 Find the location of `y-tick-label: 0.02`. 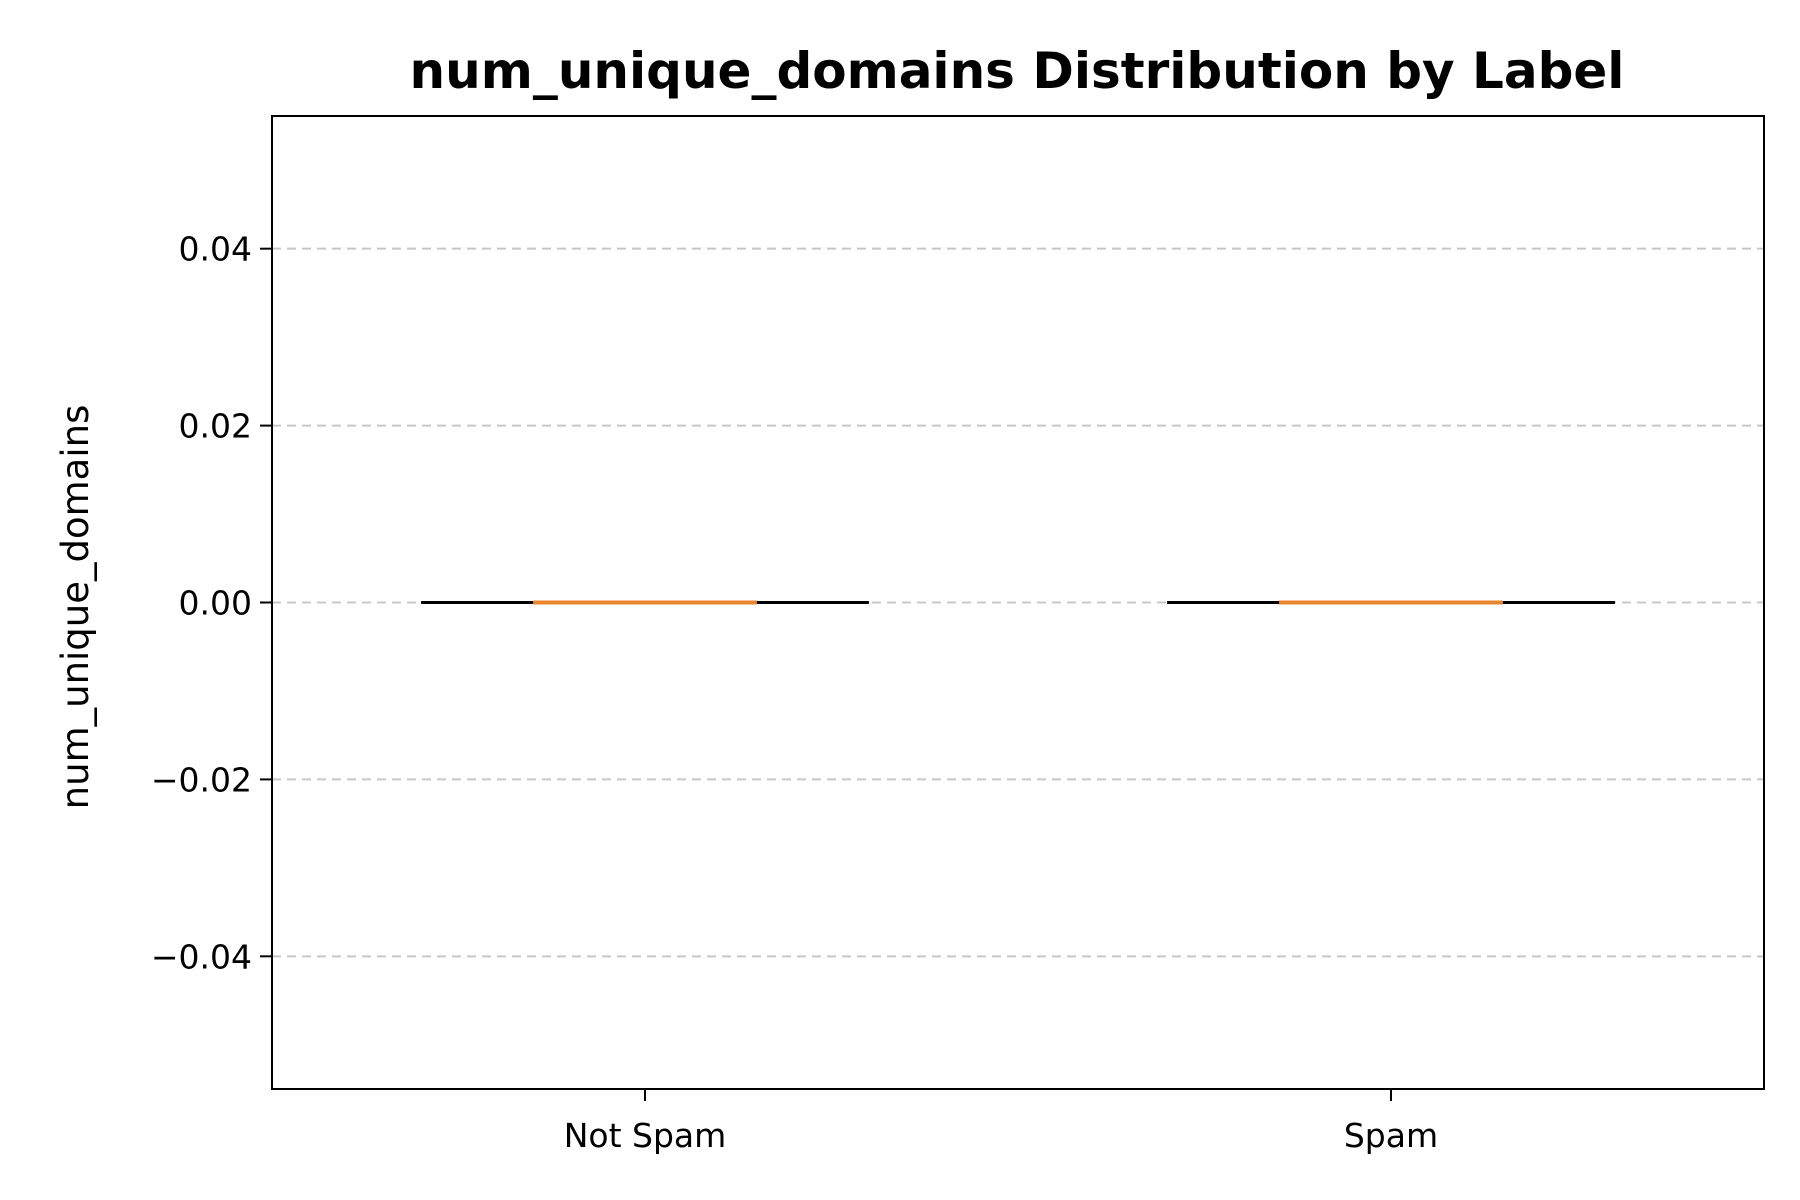

y-tick-label: 0.02 is located at coordinates (215, 426).